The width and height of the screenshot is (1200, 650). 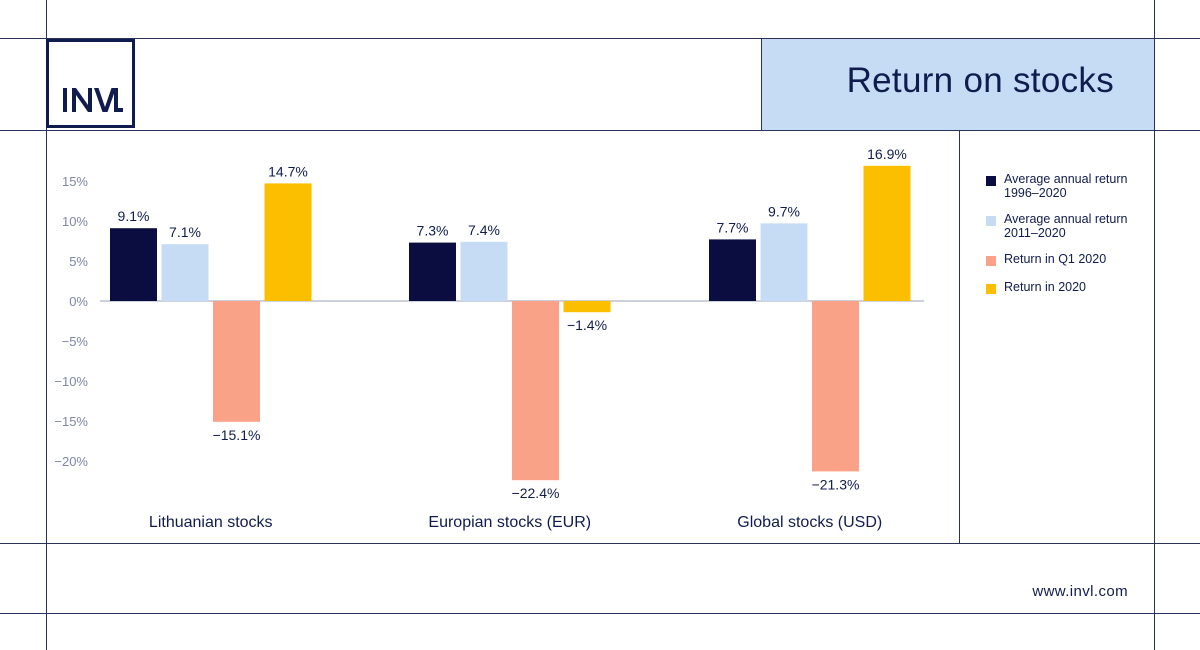 I want to click on category-label: Global stocks (USD), so click(x=809, y=522).